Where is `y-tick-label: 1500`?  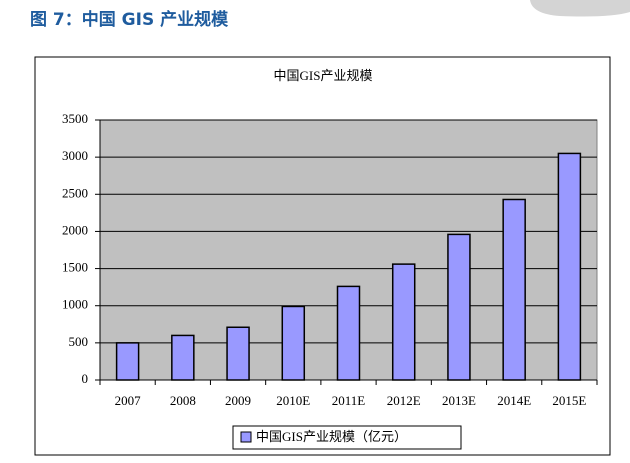 y-tick-label: 1500 is located at coordinates (75, 267).